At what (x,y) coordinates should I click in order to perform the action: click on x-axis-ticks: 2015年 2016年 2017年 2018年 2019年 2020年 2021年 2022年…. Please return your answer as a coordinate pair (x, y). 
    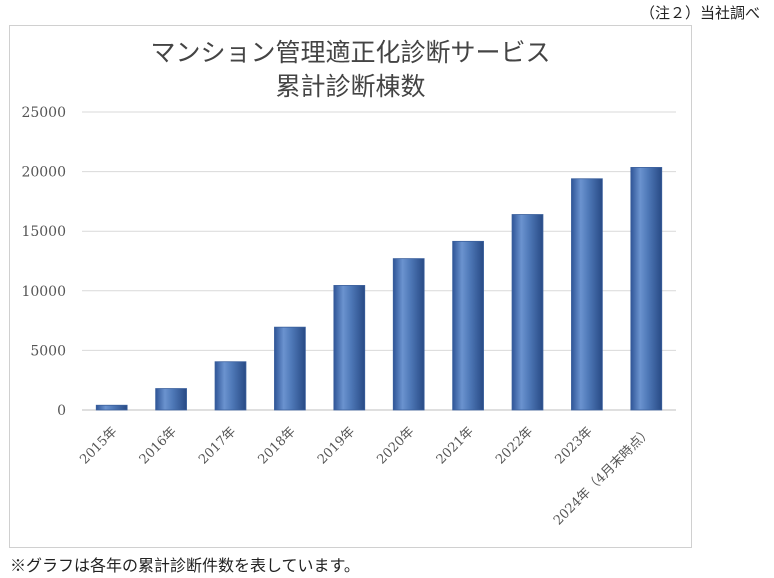
    Looking at the image, I should click on (366, 476).